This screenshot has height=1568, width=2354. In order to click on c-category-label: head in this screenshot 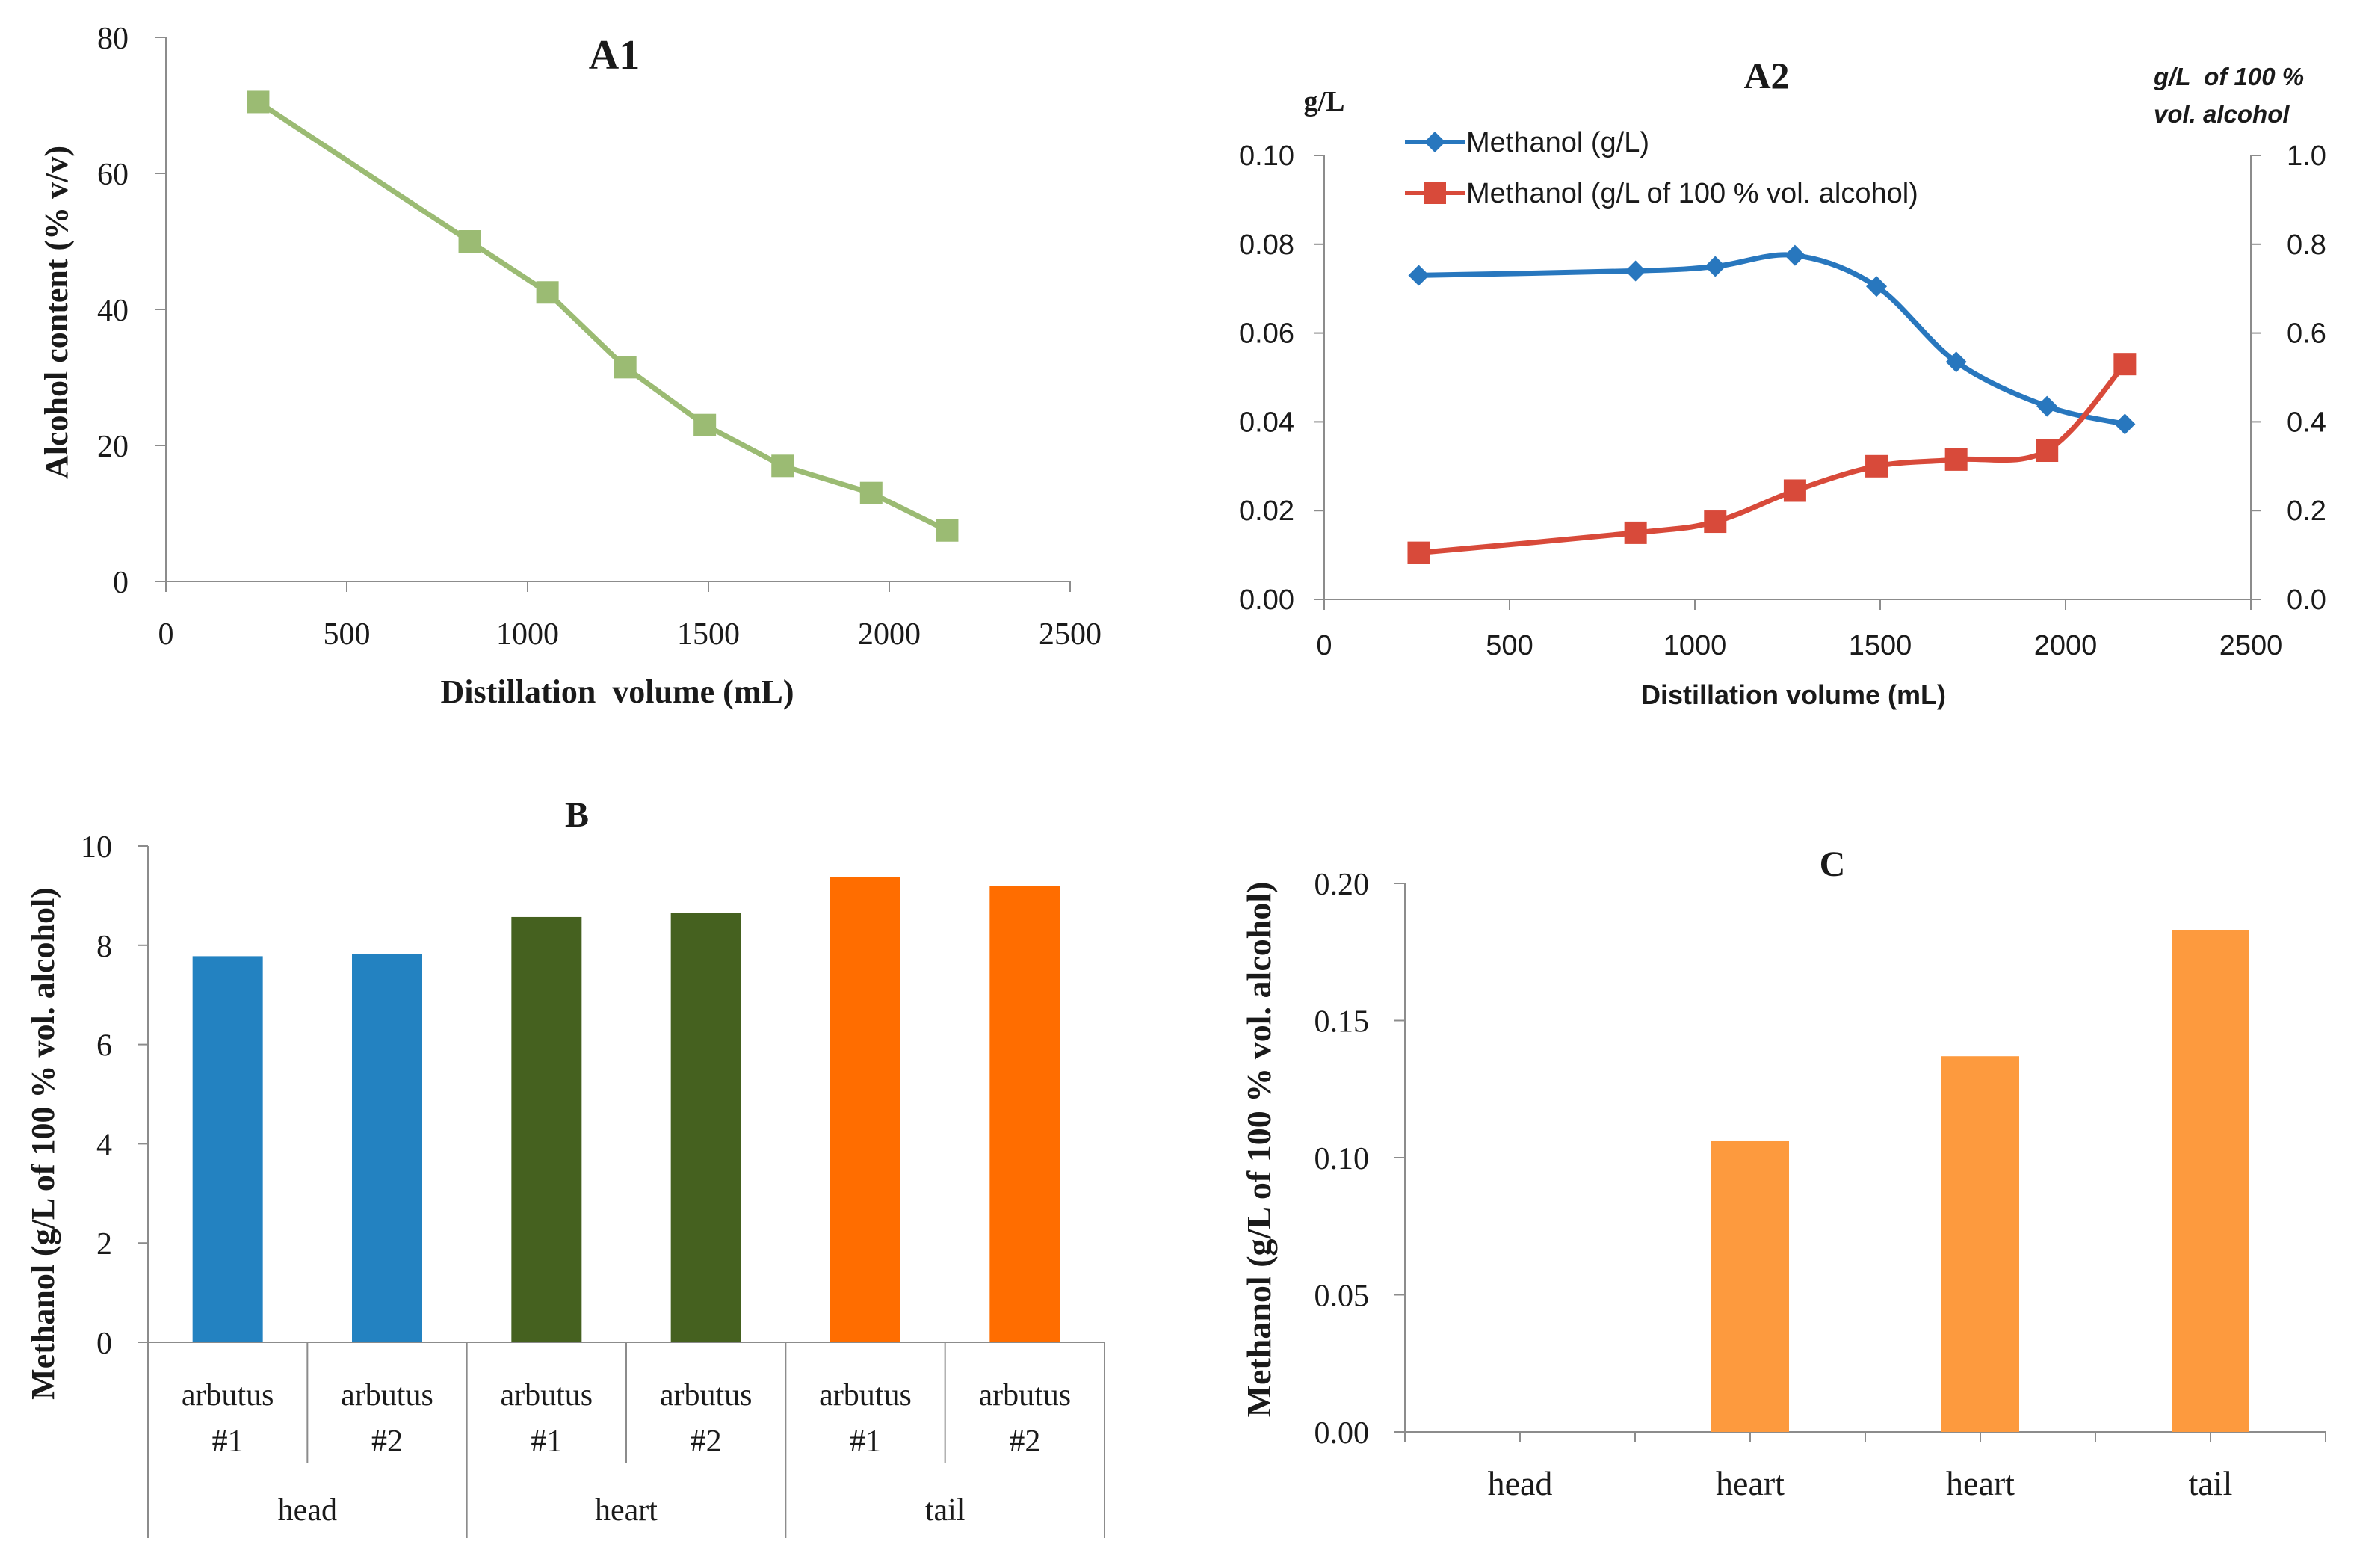, I will do `click(1521, 1483)`.